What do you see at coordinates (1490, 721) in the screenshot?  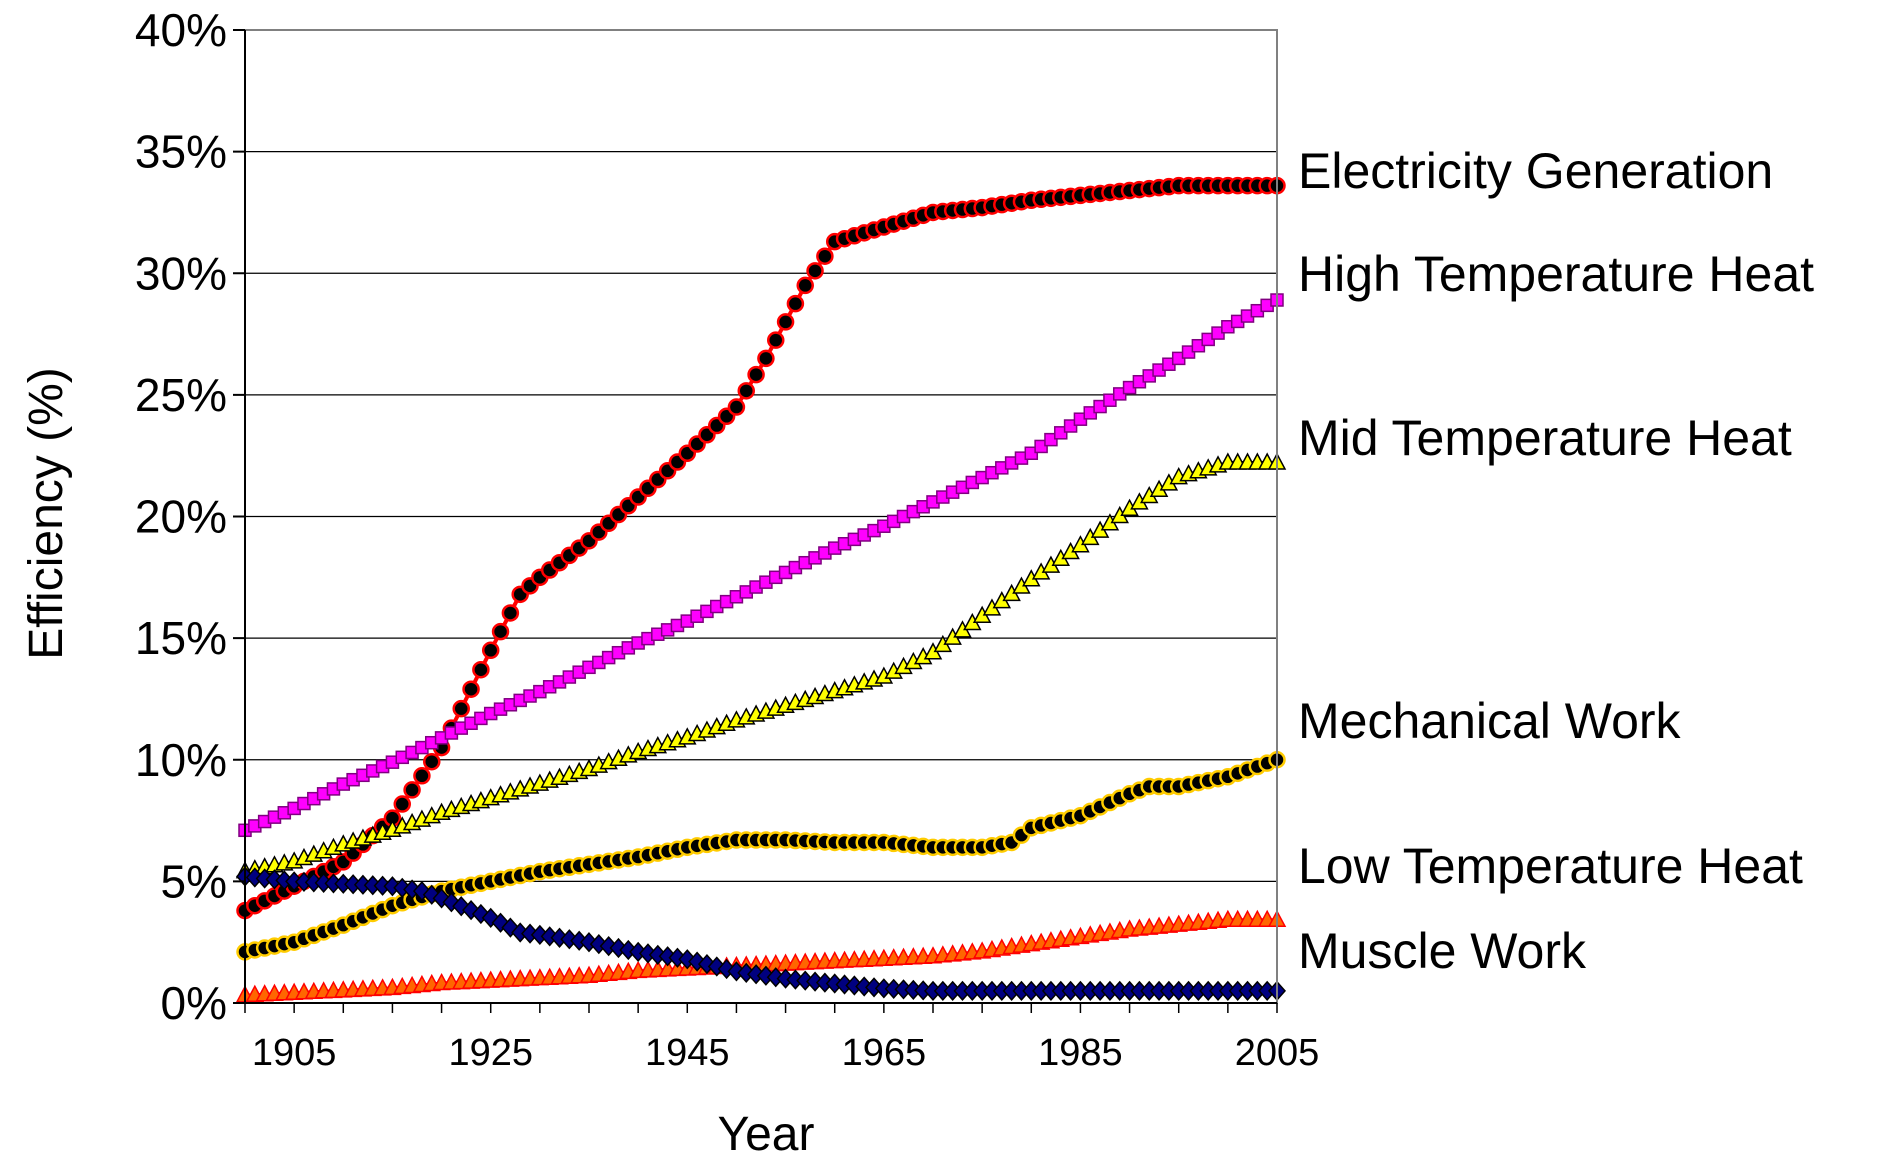 I see `series-label: Mechanical Work` at bounding box center [1490, 721].